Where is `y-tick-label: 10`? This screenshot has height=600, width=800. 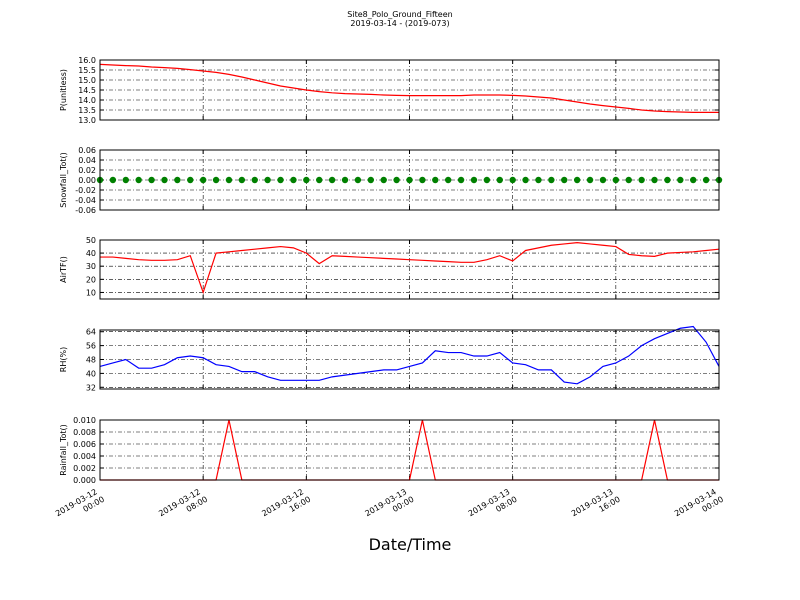
y-tick-label: 10 is located at coordinates (91, 292).